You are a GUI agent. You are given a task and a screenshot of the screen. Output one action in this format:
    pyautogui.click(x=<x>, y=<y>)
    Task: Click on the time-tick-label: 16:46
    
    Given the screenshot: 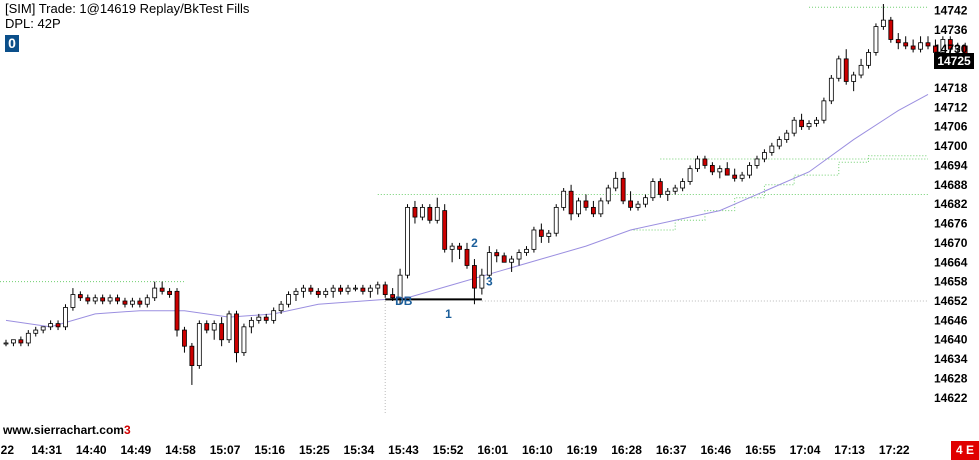 What is the action you would take?
    pyautogui.click(x=715, y=450)
    